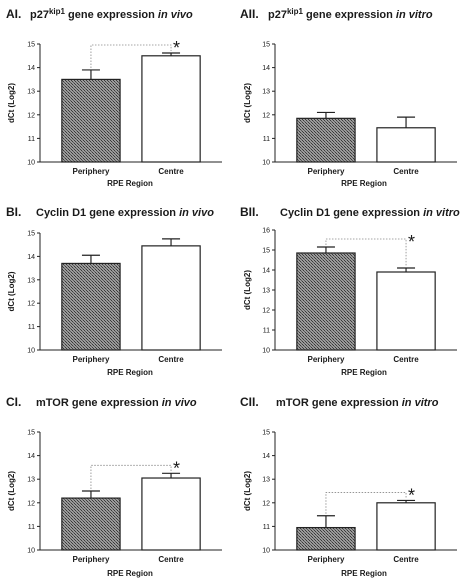 The width and height of the screenshot is (474, 580). I want to click on chart-title: Cyclin D1 gene expression in vivo, so click(125, 213).